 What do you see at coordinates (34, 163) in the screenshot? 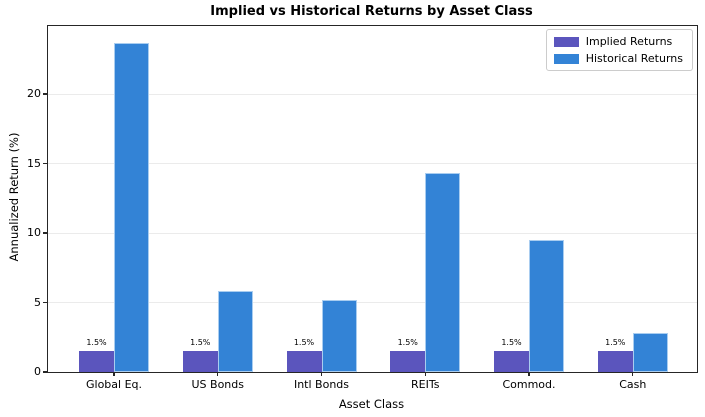
I see `y-tick-label: 15` at bounding box center [34, 163].